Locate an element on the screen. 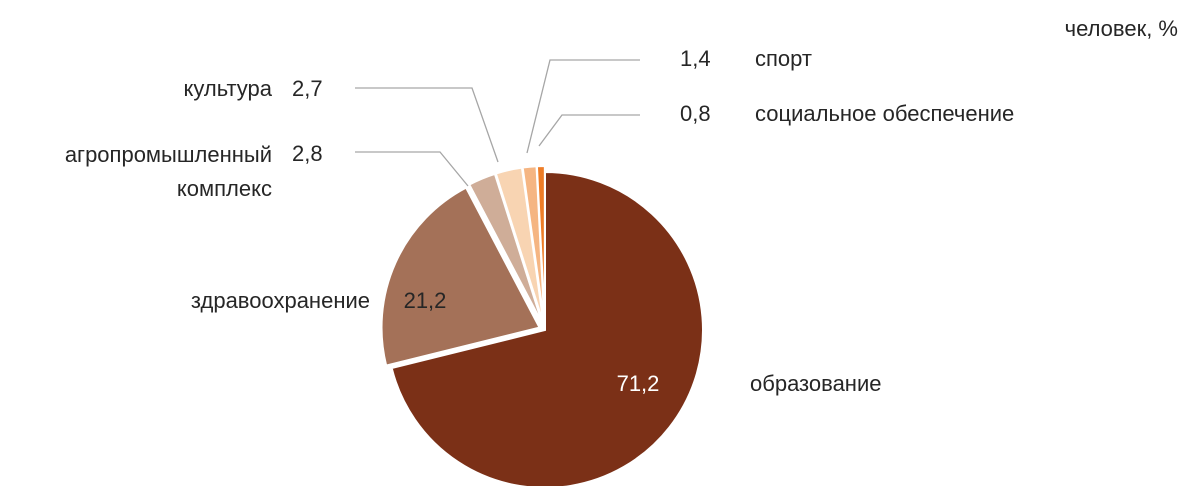 The width and height of the screenshot is (1195, 486). chart-title: человек, % is located at coordinates (1121, 28).